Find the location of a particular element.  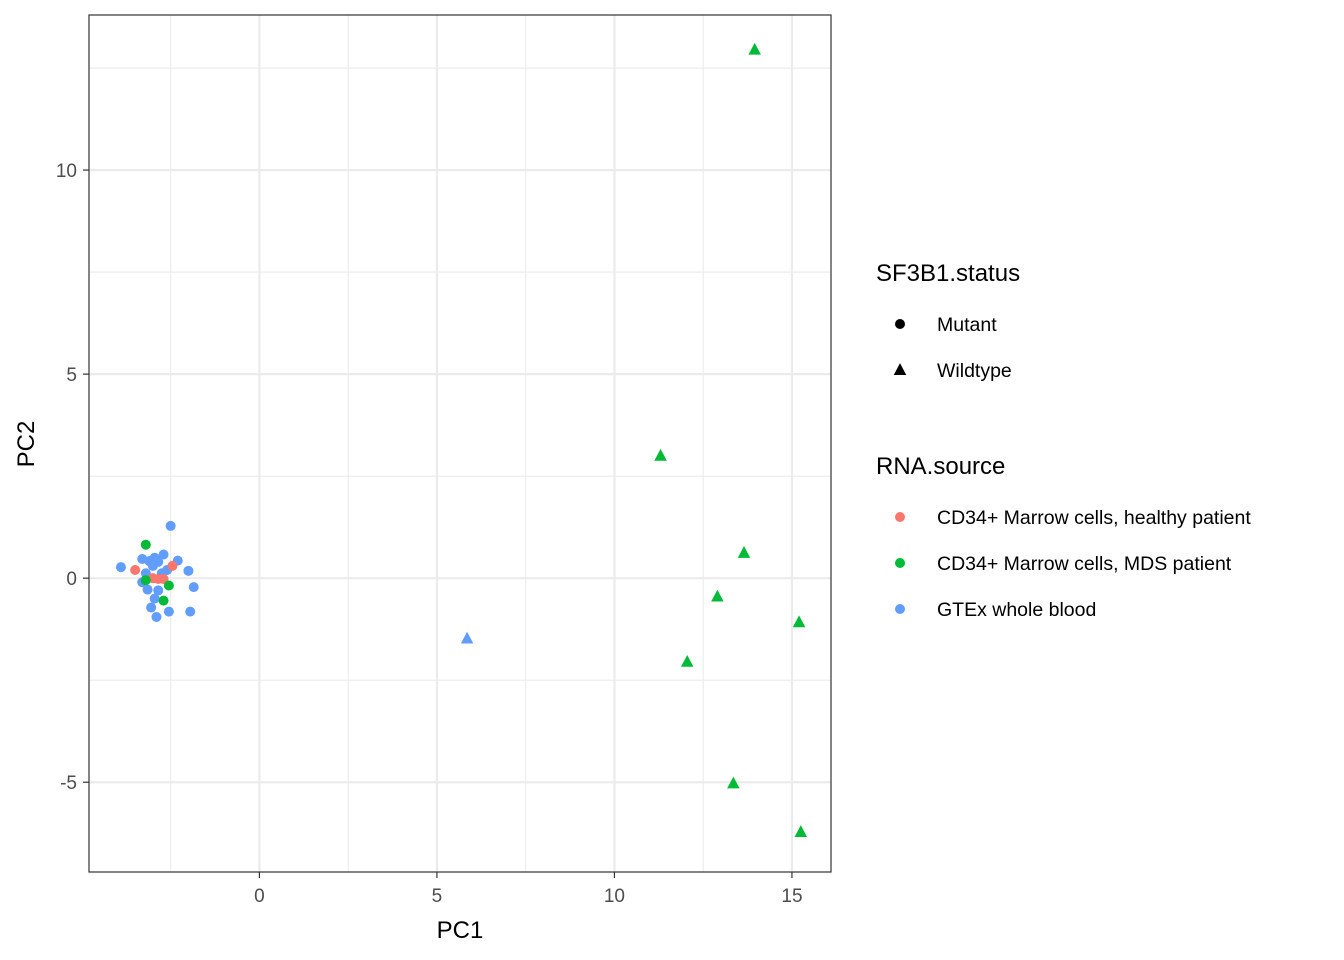

legend-title-shape: SF3B1.status is located at coordinates (948, 273).